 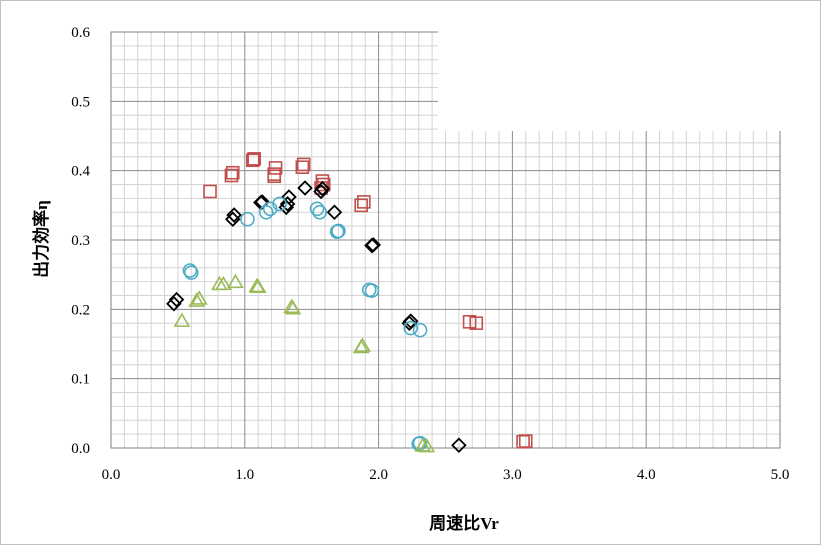 I want to click on y-tick-label: 0.6, so click(x=80, y=33).